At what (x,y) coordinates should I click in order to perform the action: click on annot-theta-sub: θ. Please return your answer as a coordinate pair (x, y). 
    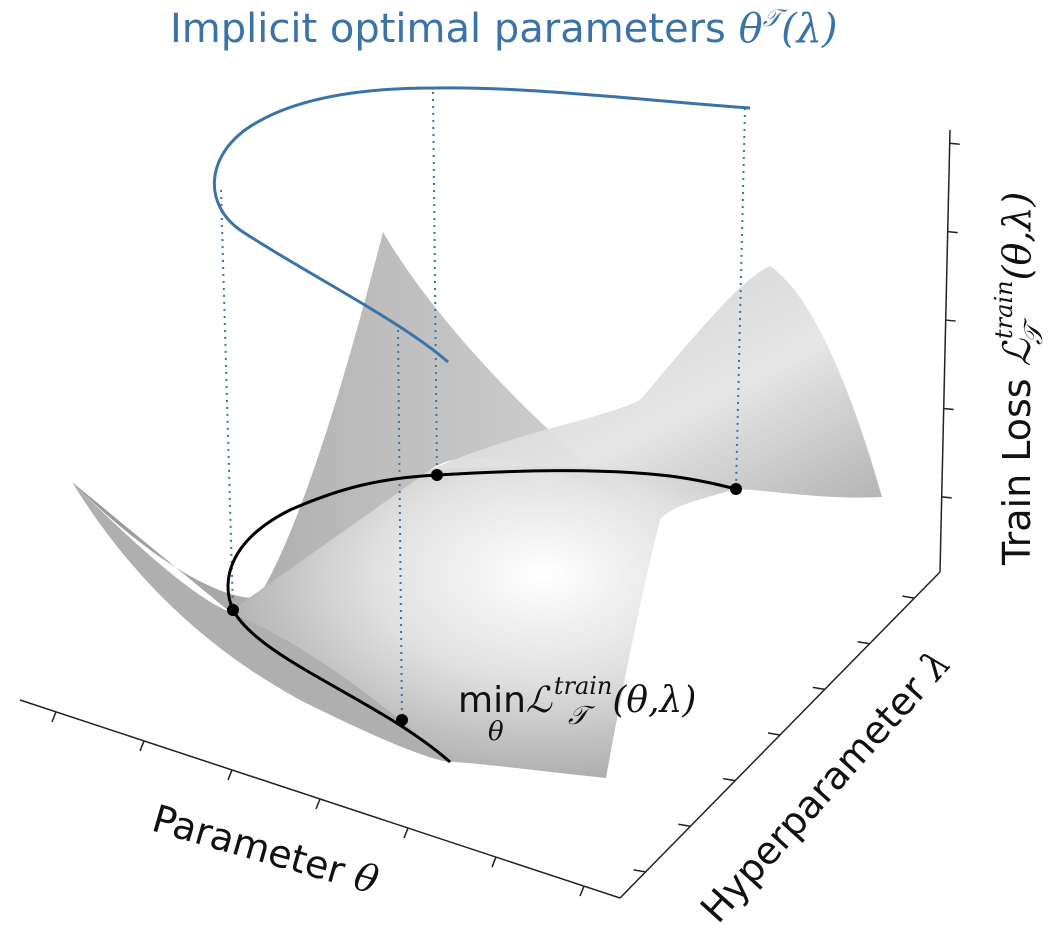
    Looking at the image, I should click on (496, 732).